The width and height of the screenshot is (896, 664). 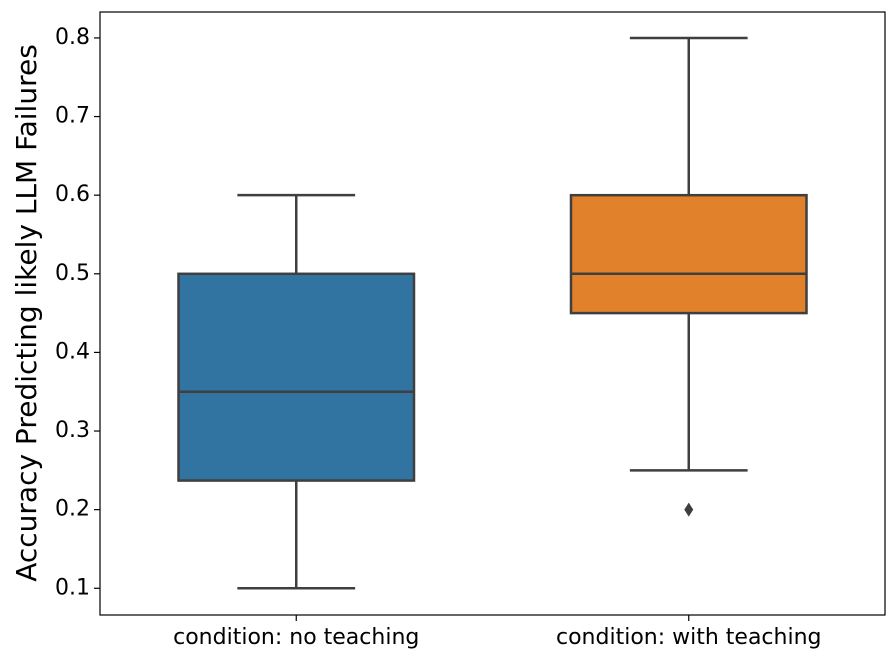 What do you see at coordinates (72, 116) in the screenshot?
I see `y-tick-label: 0.7` at bounding box center [72, 116].